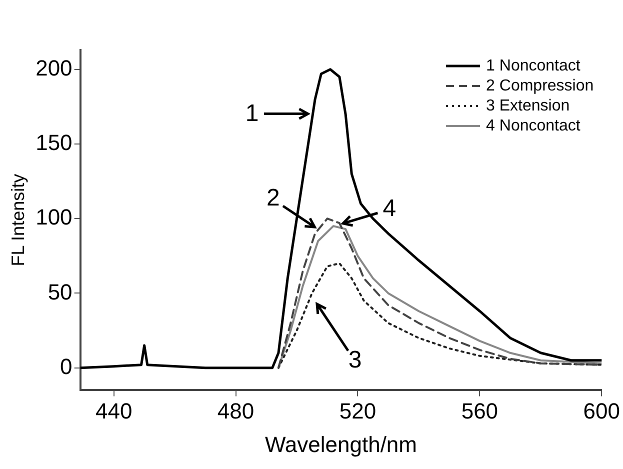  What do you see at coordinates (252, 113) in the screenshot?
I see `annotation: 1` at bounding box center [252, 113].